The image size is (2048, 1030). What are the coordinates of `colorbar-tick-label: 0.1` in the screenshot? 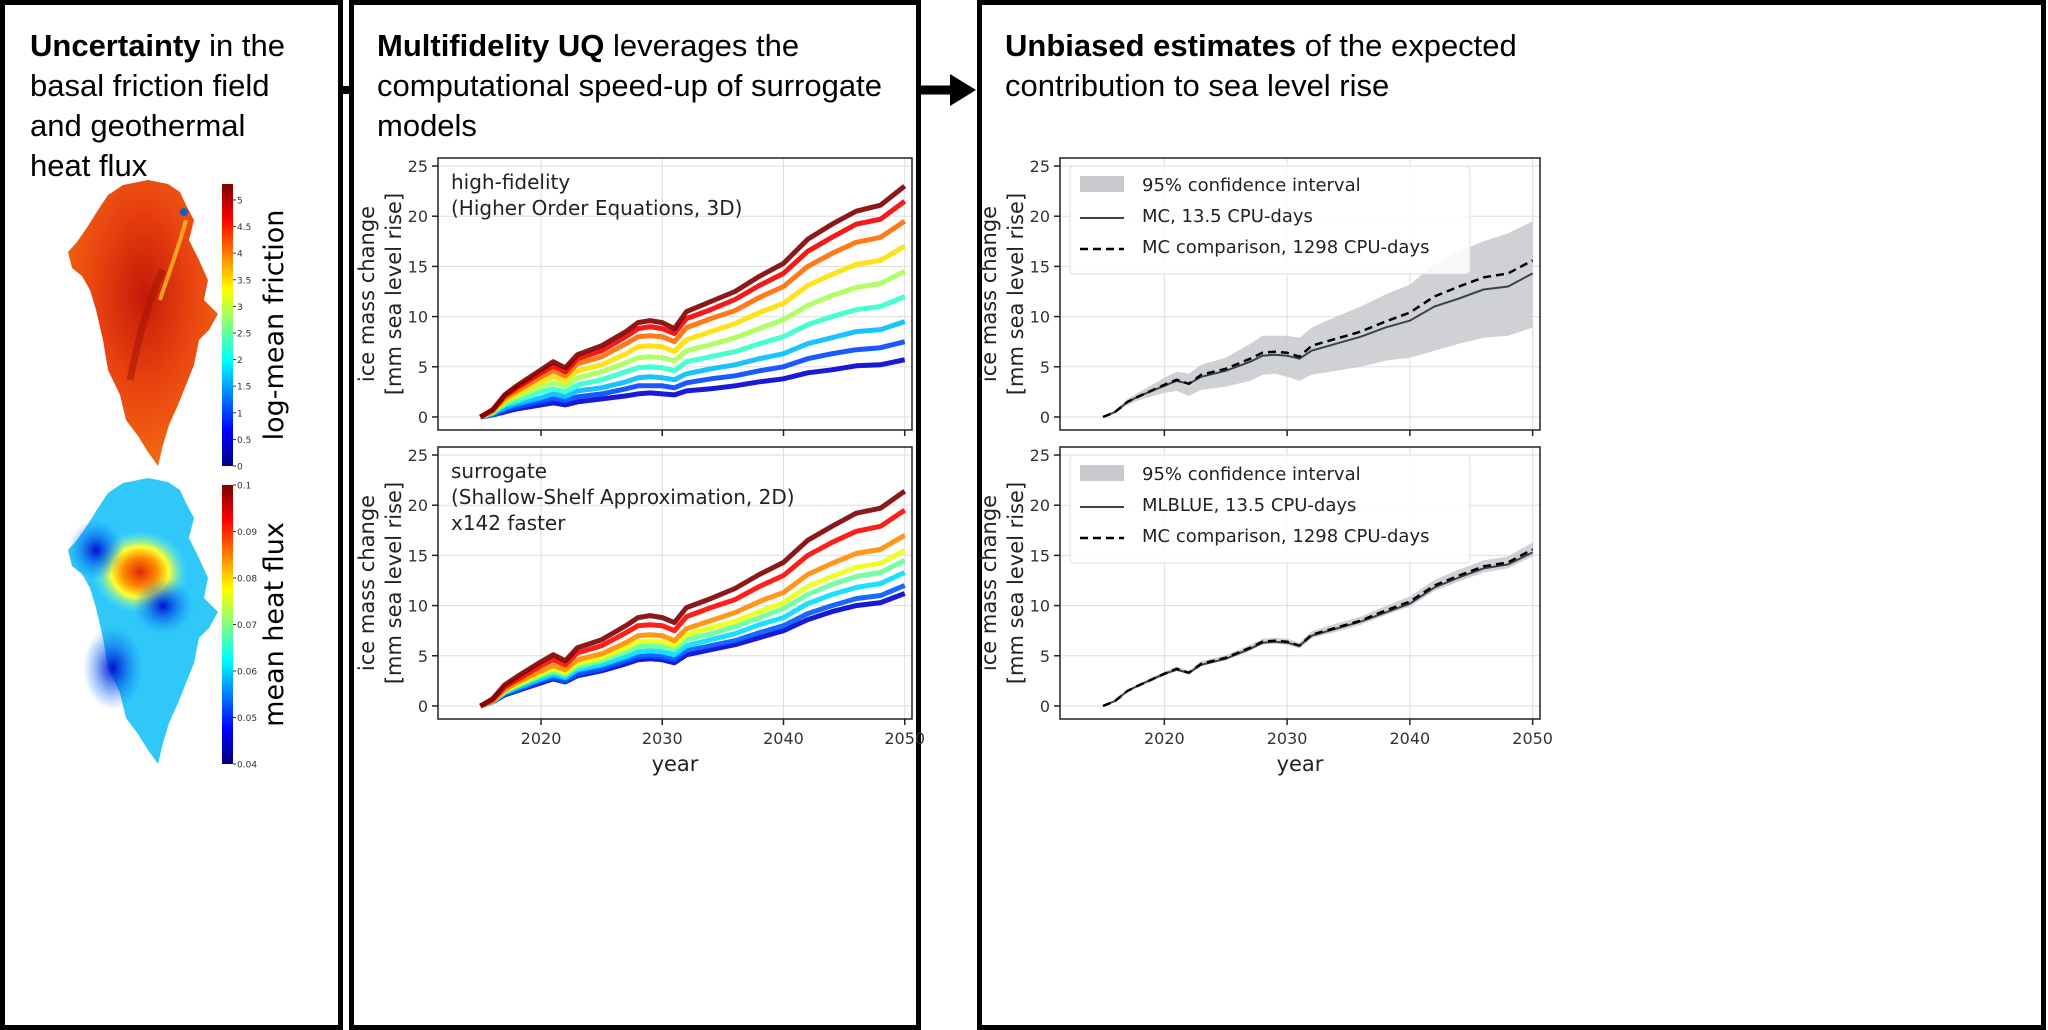 It's located at (244, 487).